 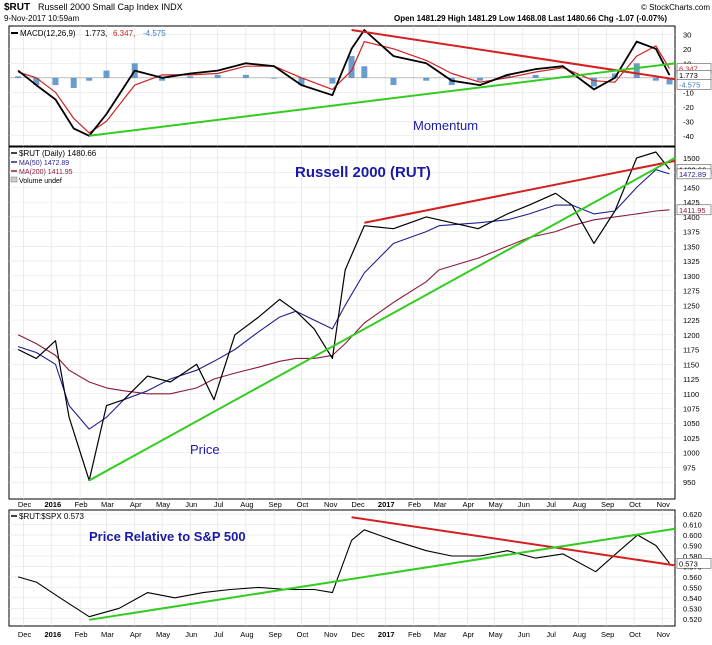 What do you see at coordinates (445, 125) in the screenshot?
I see `annotation-momentum: Momentum` at bounding box center [445, 125].